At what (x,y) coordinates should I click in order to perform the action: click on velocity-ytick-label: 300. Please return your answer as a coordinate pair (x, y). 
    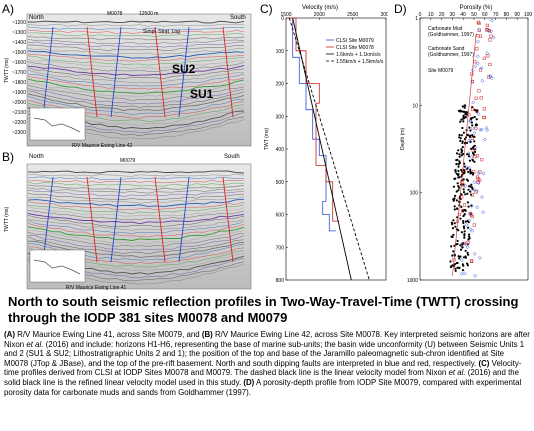
    Looking at the image, I should click on (280, 117).